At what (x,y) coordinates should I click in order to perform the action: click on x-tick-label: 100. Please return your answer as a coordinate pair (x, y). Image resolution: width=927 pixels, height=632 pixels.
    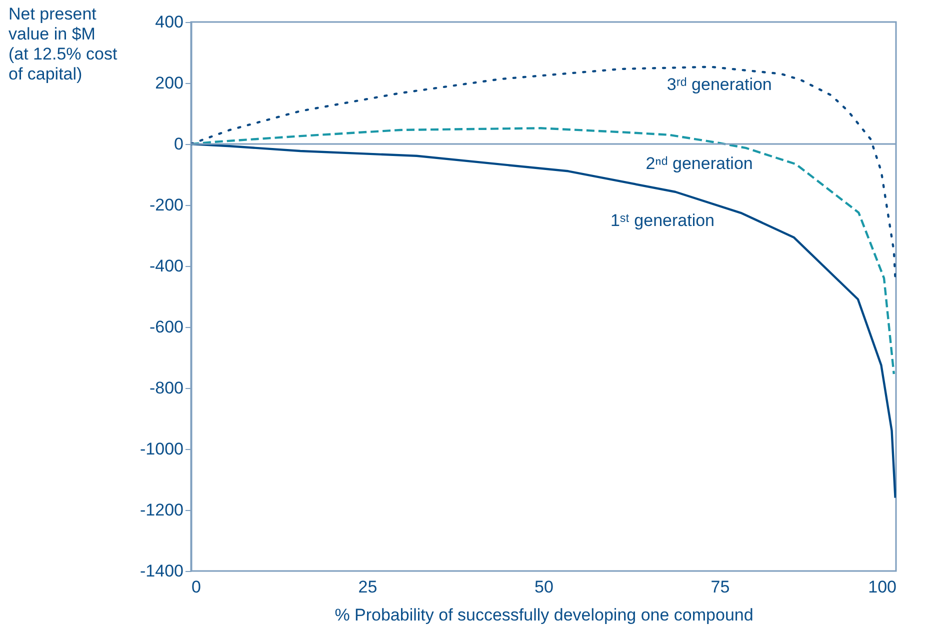
    Looking at the image, I should click on (882, 587).